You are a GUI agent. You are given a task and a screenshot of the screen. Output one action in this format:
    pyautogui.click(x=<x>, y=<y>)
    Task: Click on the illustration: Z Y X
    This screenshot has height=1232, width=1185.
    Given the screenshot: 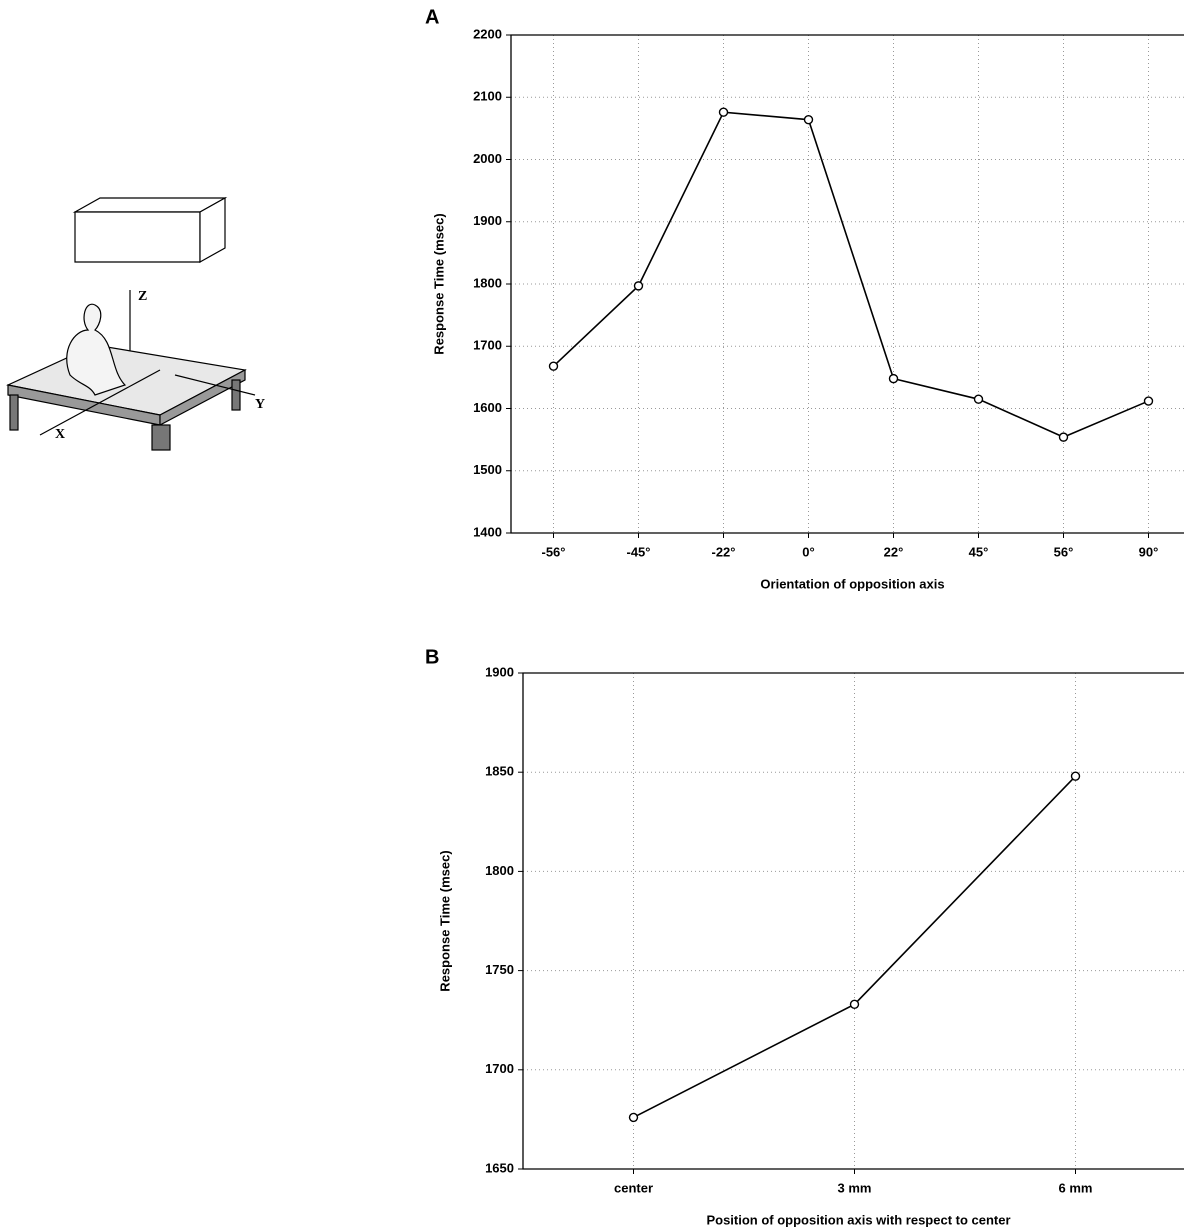 What is the action you would take?
    pyautogui.click(x=135, y=323)
    